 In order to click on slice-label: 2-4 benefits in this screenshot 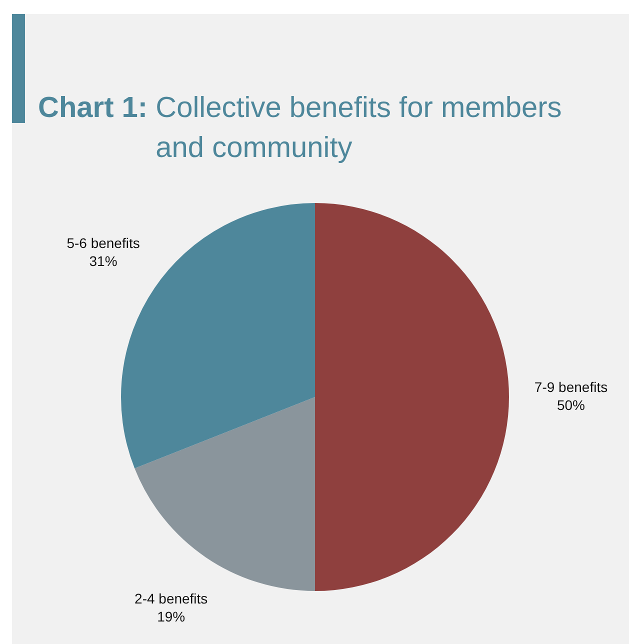, I will do `click(171, 598)`.